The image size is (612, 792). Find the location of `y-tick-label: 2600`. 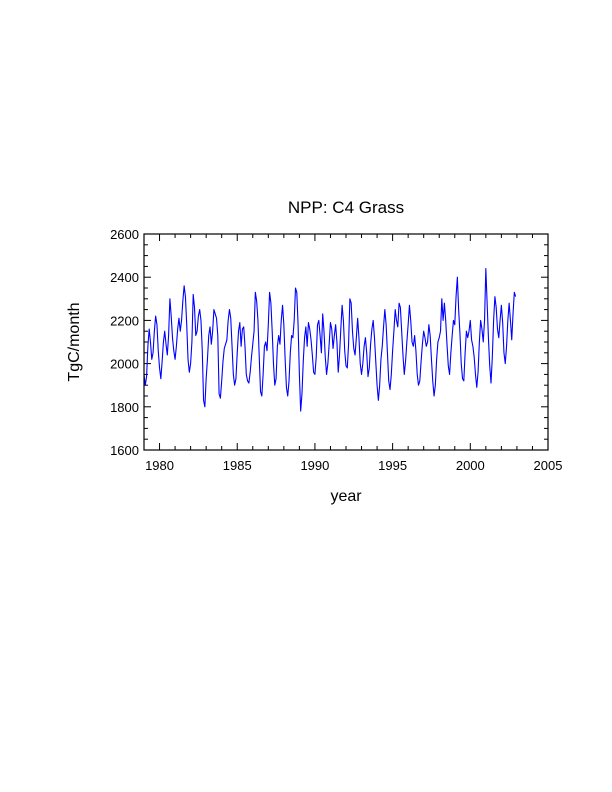

y-tick-label: 2600 is located at coordinates (124, 234).